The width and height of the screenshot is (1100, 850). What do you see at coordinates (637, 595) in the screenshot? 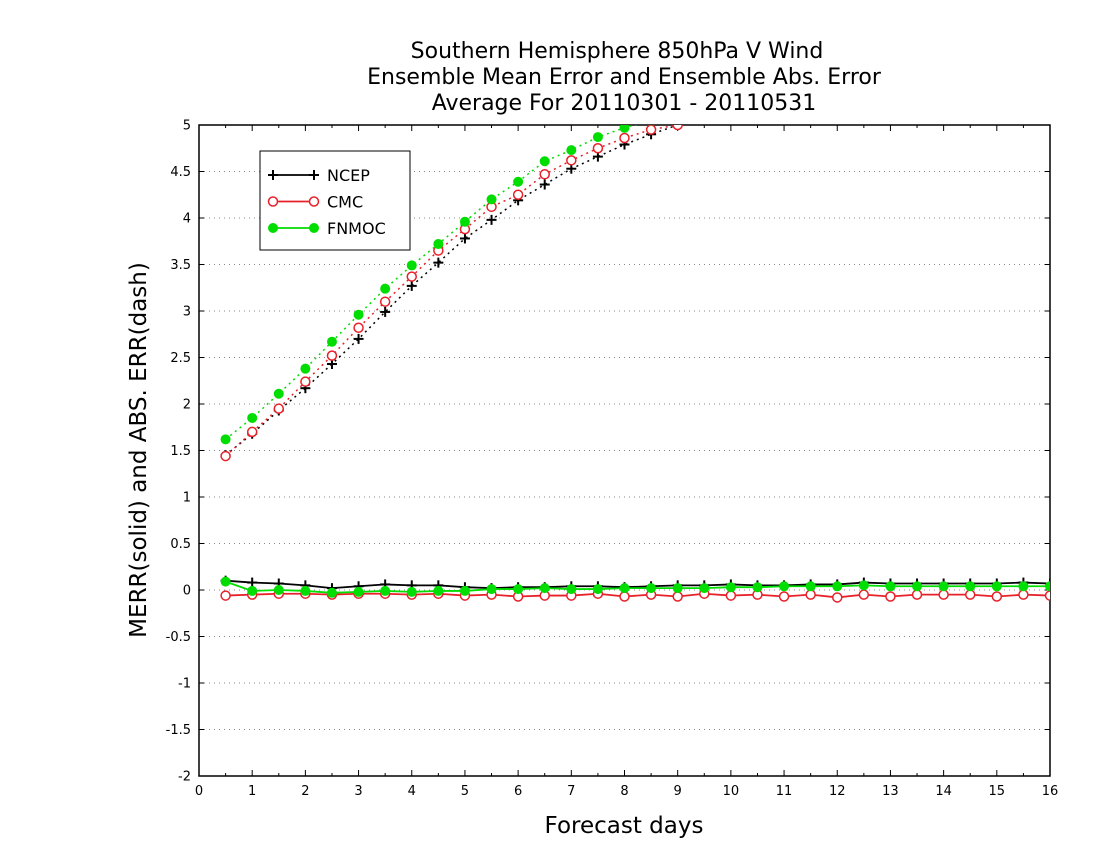
I see `series-cmc-mean-error-line` at bounding box center [637, 595].